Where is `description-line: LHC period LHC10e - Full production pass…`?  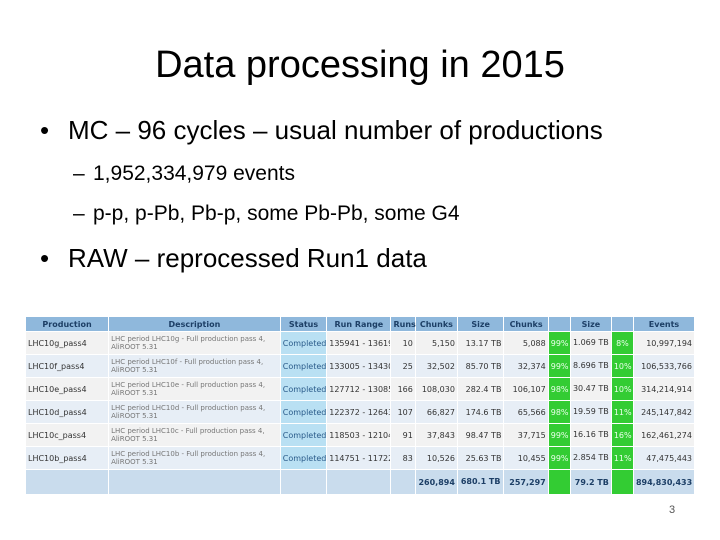 description-line: LHC period LHC10e - Full production pass… is located at coordinates (188, 385).